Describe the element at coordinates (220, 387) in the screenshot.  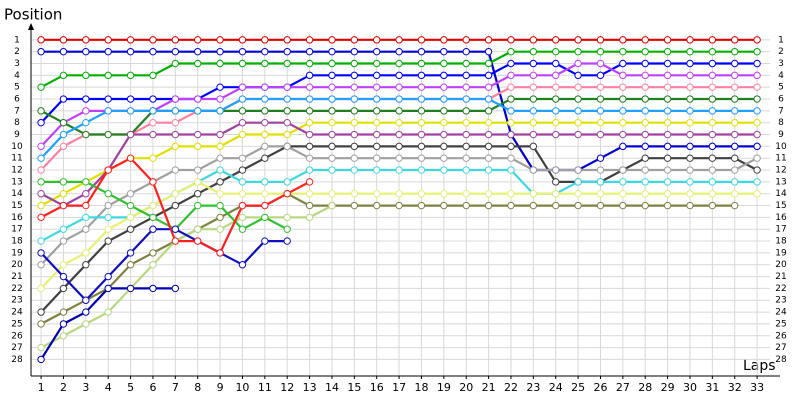
I see `x-tick-label: 9` at that location.